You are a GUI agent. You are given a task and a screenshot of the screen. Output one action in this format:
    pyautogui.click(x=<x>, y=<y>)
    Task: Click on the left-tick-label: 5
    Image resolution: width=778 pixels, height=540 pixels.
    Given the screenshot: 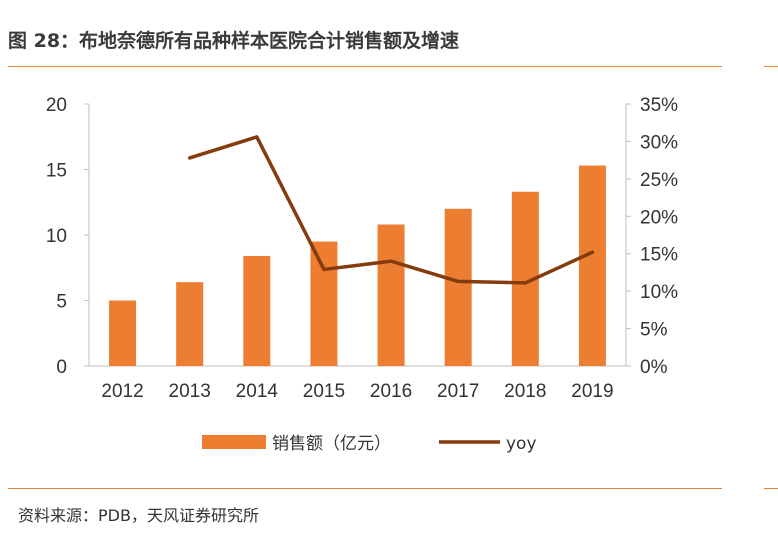 What is the action you would take?
    pyautogui.click(x=61, y=302)
    